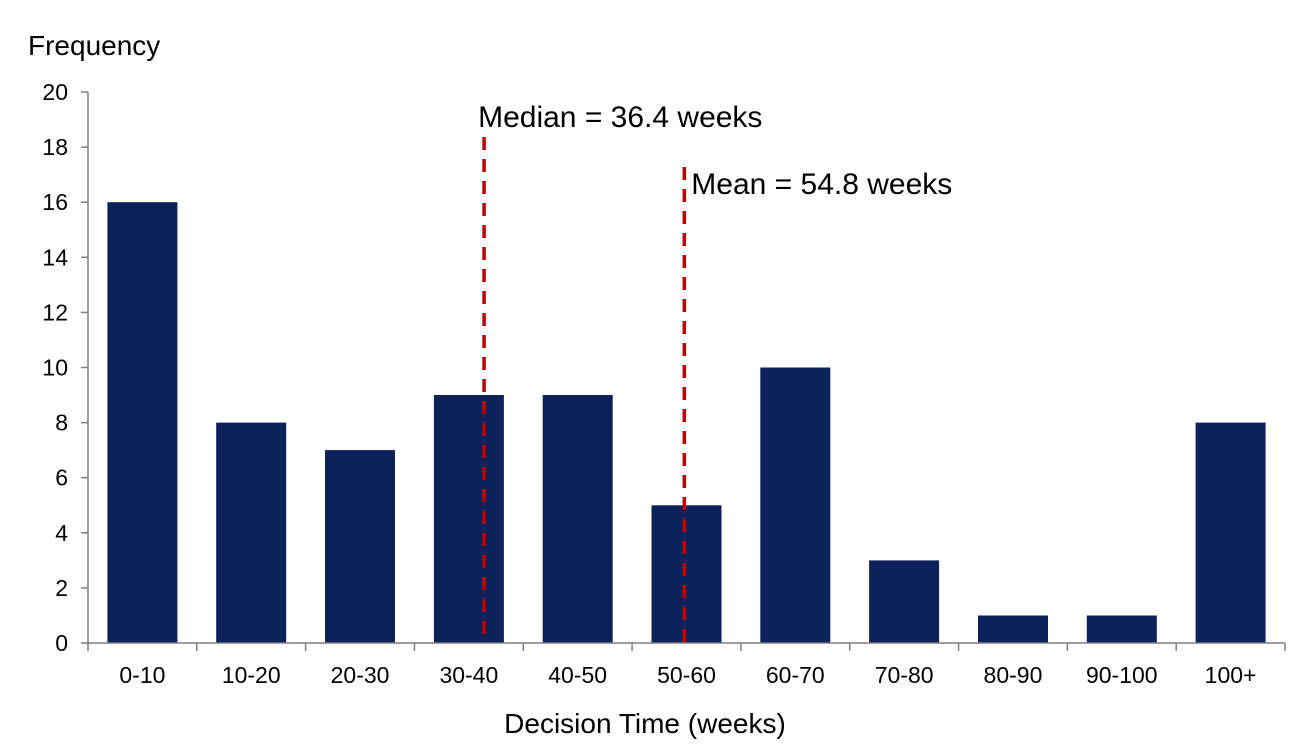 The height and width of the screenshot is (755, 1302). I want to click on x-tick-label-20-30: 20-30, so click(360, 675).